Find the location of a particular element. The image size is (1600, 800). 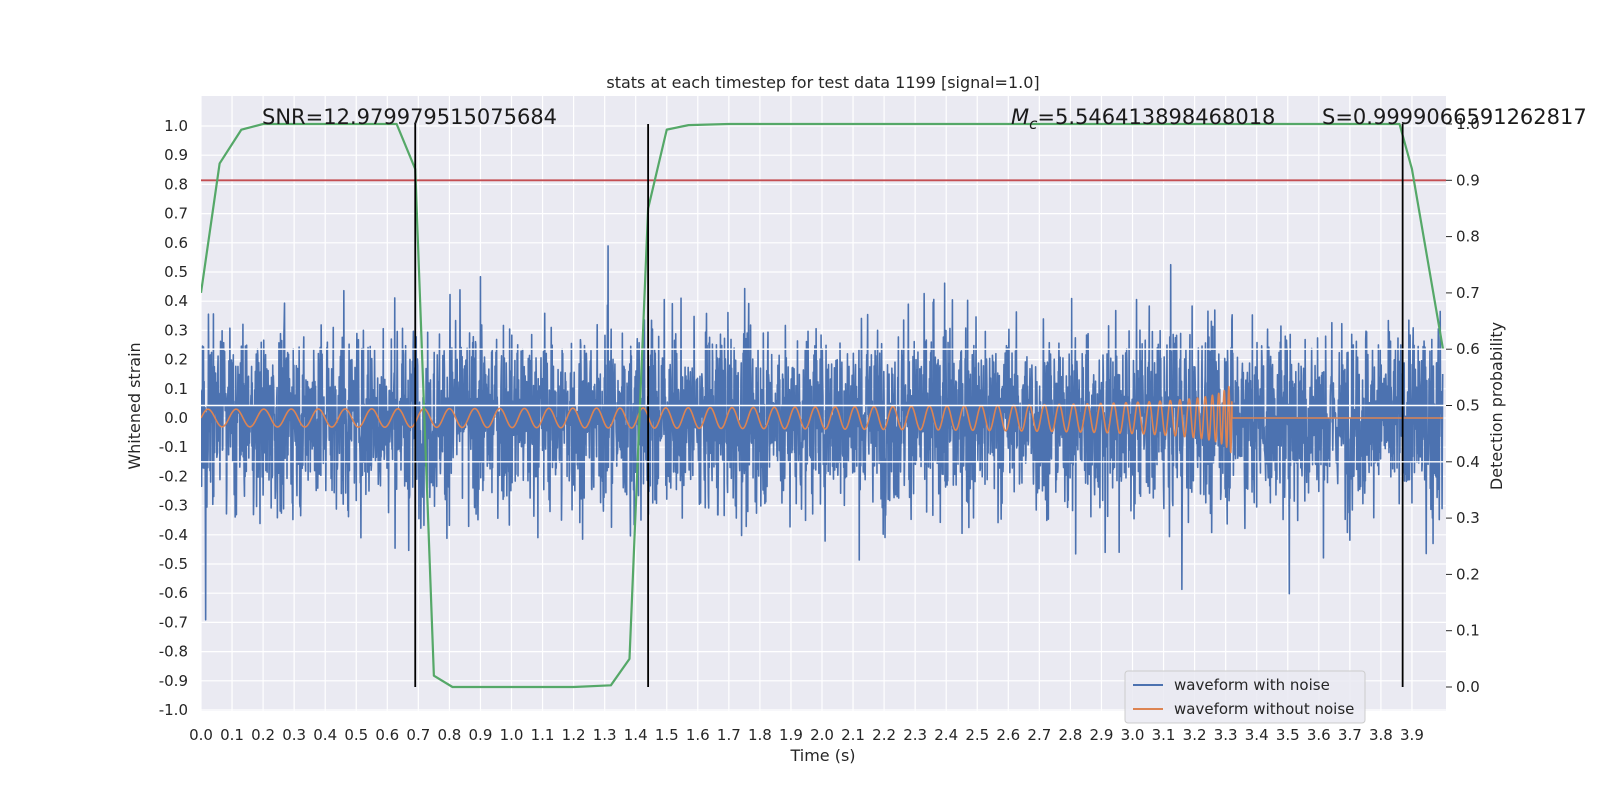

y-tick-label: -0.5 is located at coordinates (173, 564).